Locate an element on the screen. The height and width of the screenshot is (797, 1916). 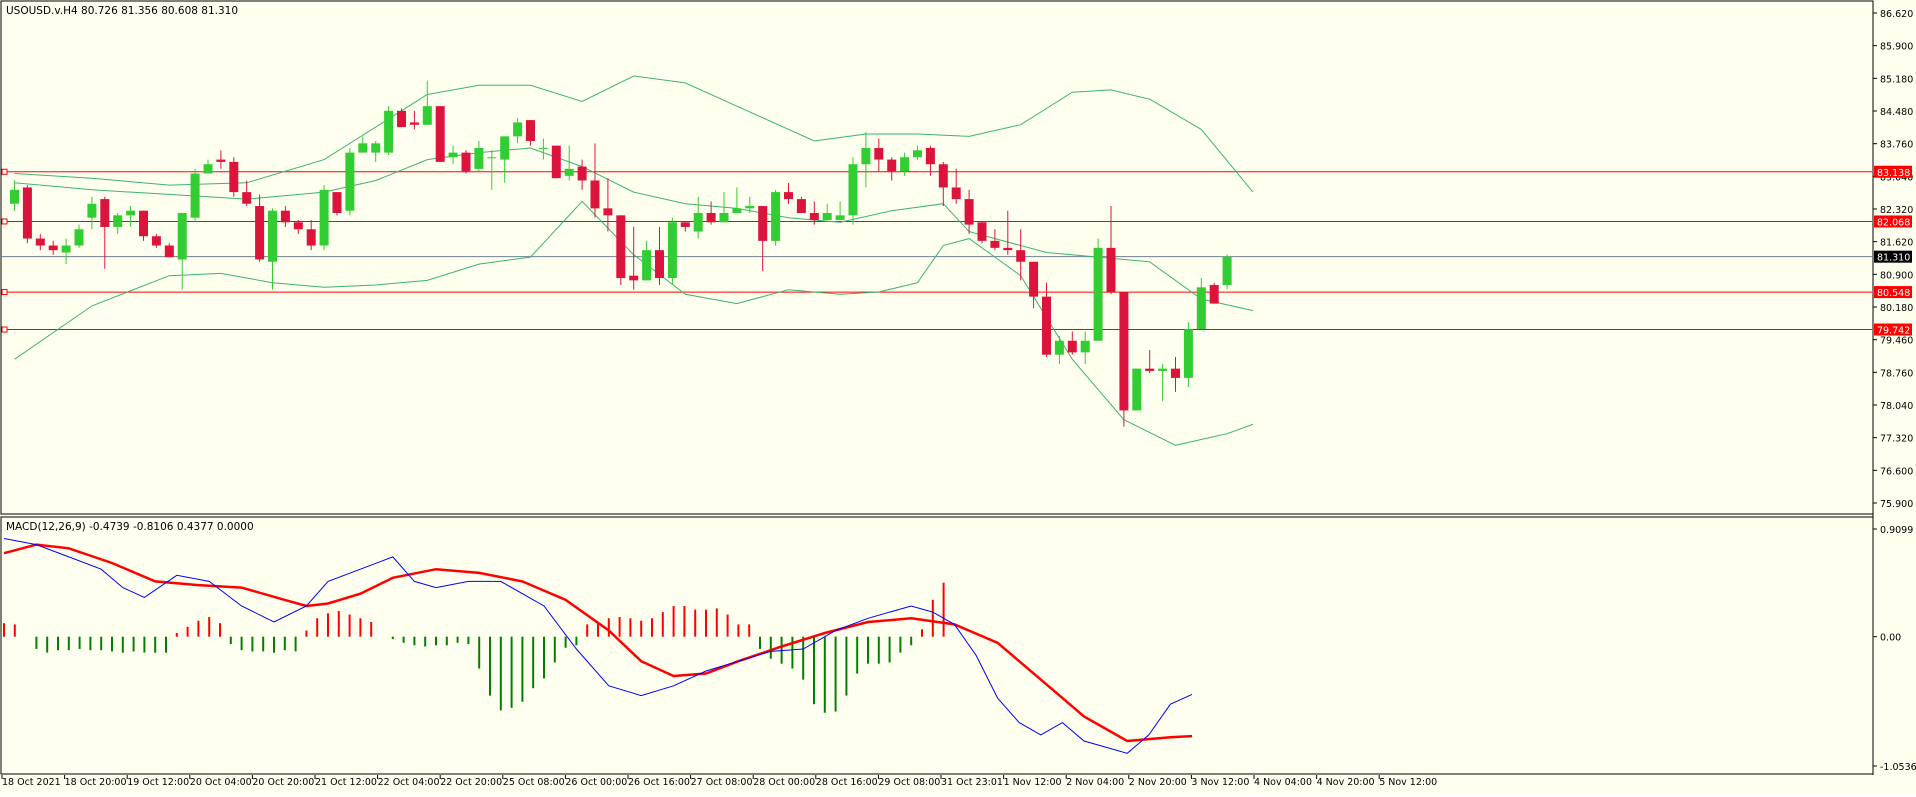
x-tick-label: 4 Nov 04:00 is located at coordinates (1283, 782).